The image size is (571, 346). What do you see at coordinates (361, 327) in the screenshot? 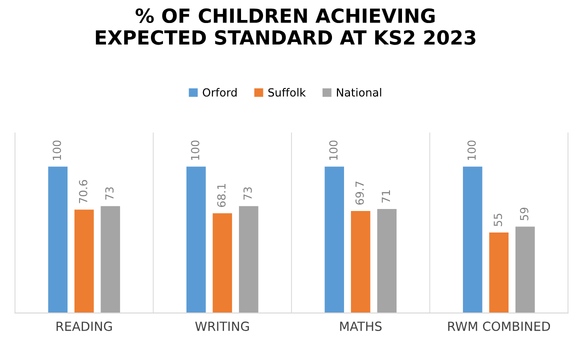
I see `x-tick-label: MATHS` at bounding box center [361, 327].